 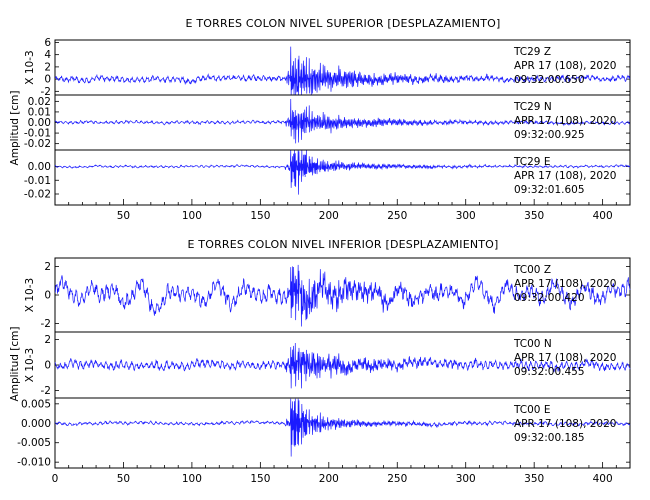 I want to click on channel-label: TC00 N, so click(x=532, y=344).